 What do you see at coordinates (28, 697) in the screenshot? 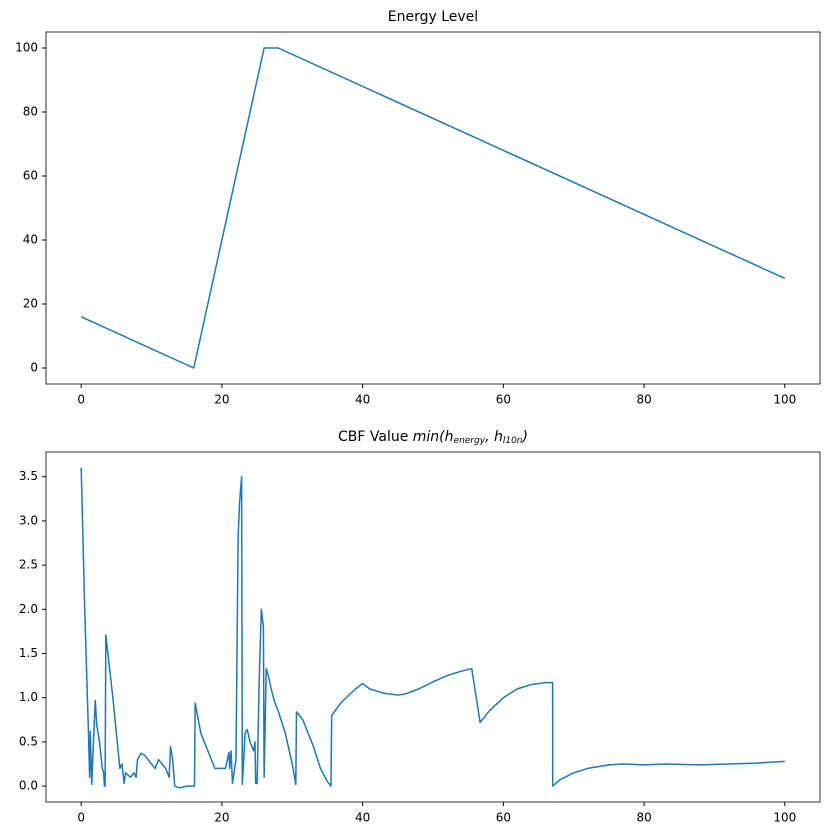
I see `y-tick-label: 1.0` at bounding box center [28, 697].